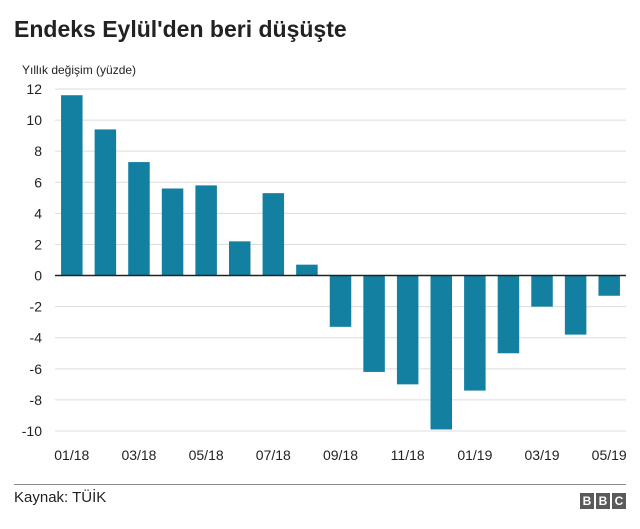 The height and width of the screenshot is (529, 640). What do you see at coordinates (38, 182) in the screenshot?
I see `y-tick-label: 6` at bounding box center [38, 182].